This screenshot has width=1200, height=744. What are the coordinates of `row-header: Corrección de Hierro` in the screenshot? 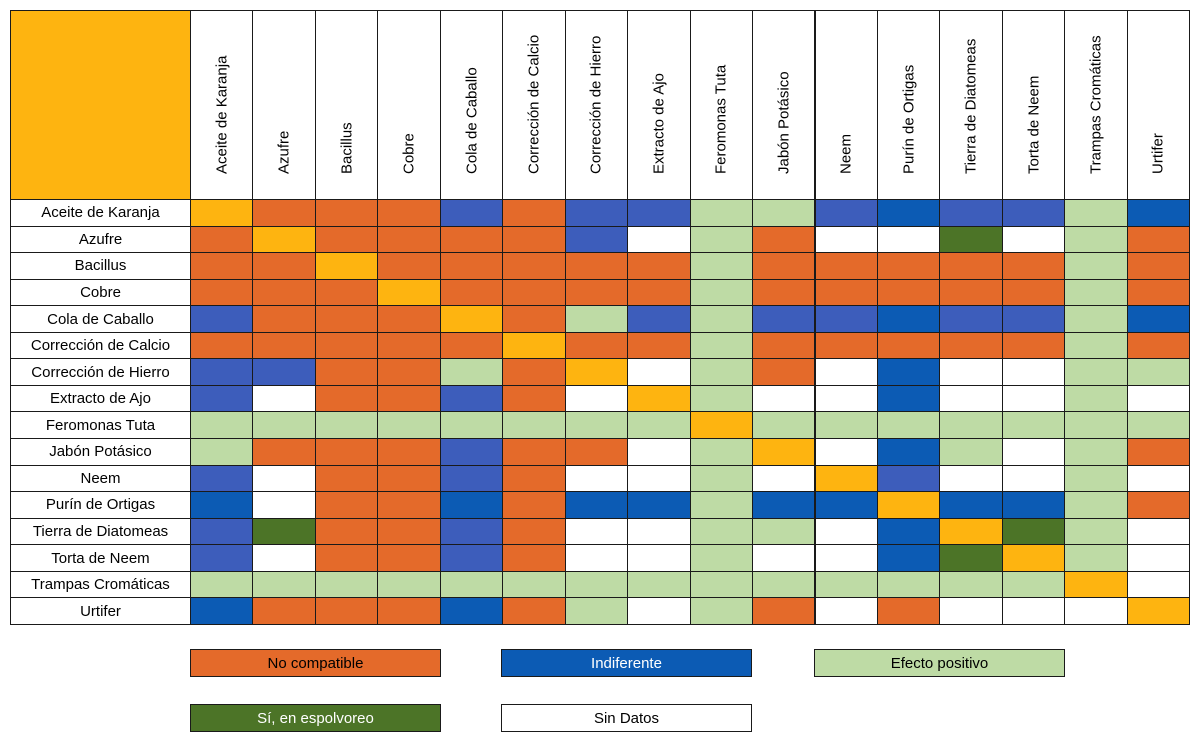 It's located at (100, 372).